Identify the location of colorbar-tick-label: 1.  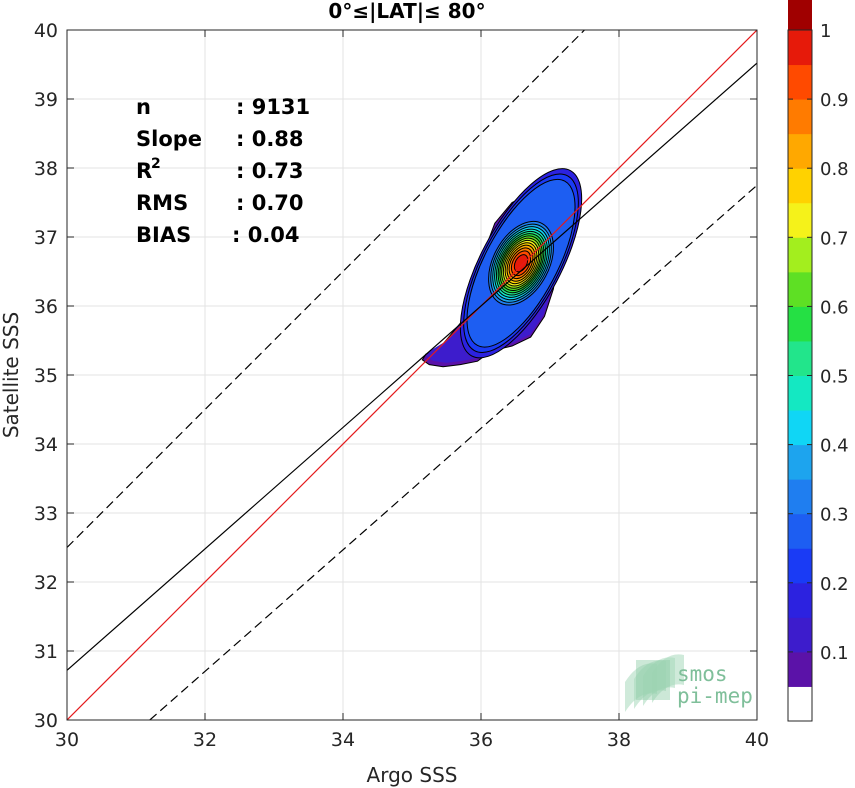
(825, 31).